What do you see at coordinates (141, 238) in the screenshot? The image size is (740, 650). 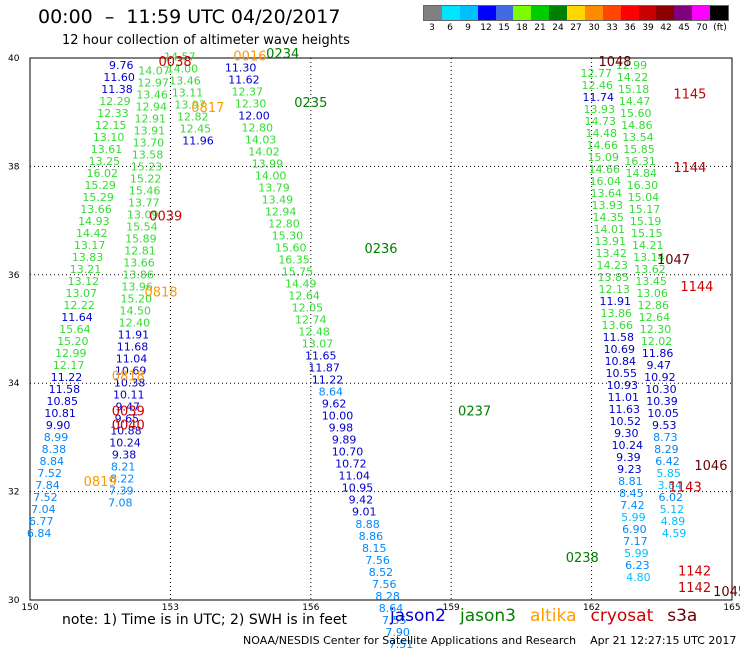 I see `wave-height-value: 15.89` at bounding box center [141, 238].